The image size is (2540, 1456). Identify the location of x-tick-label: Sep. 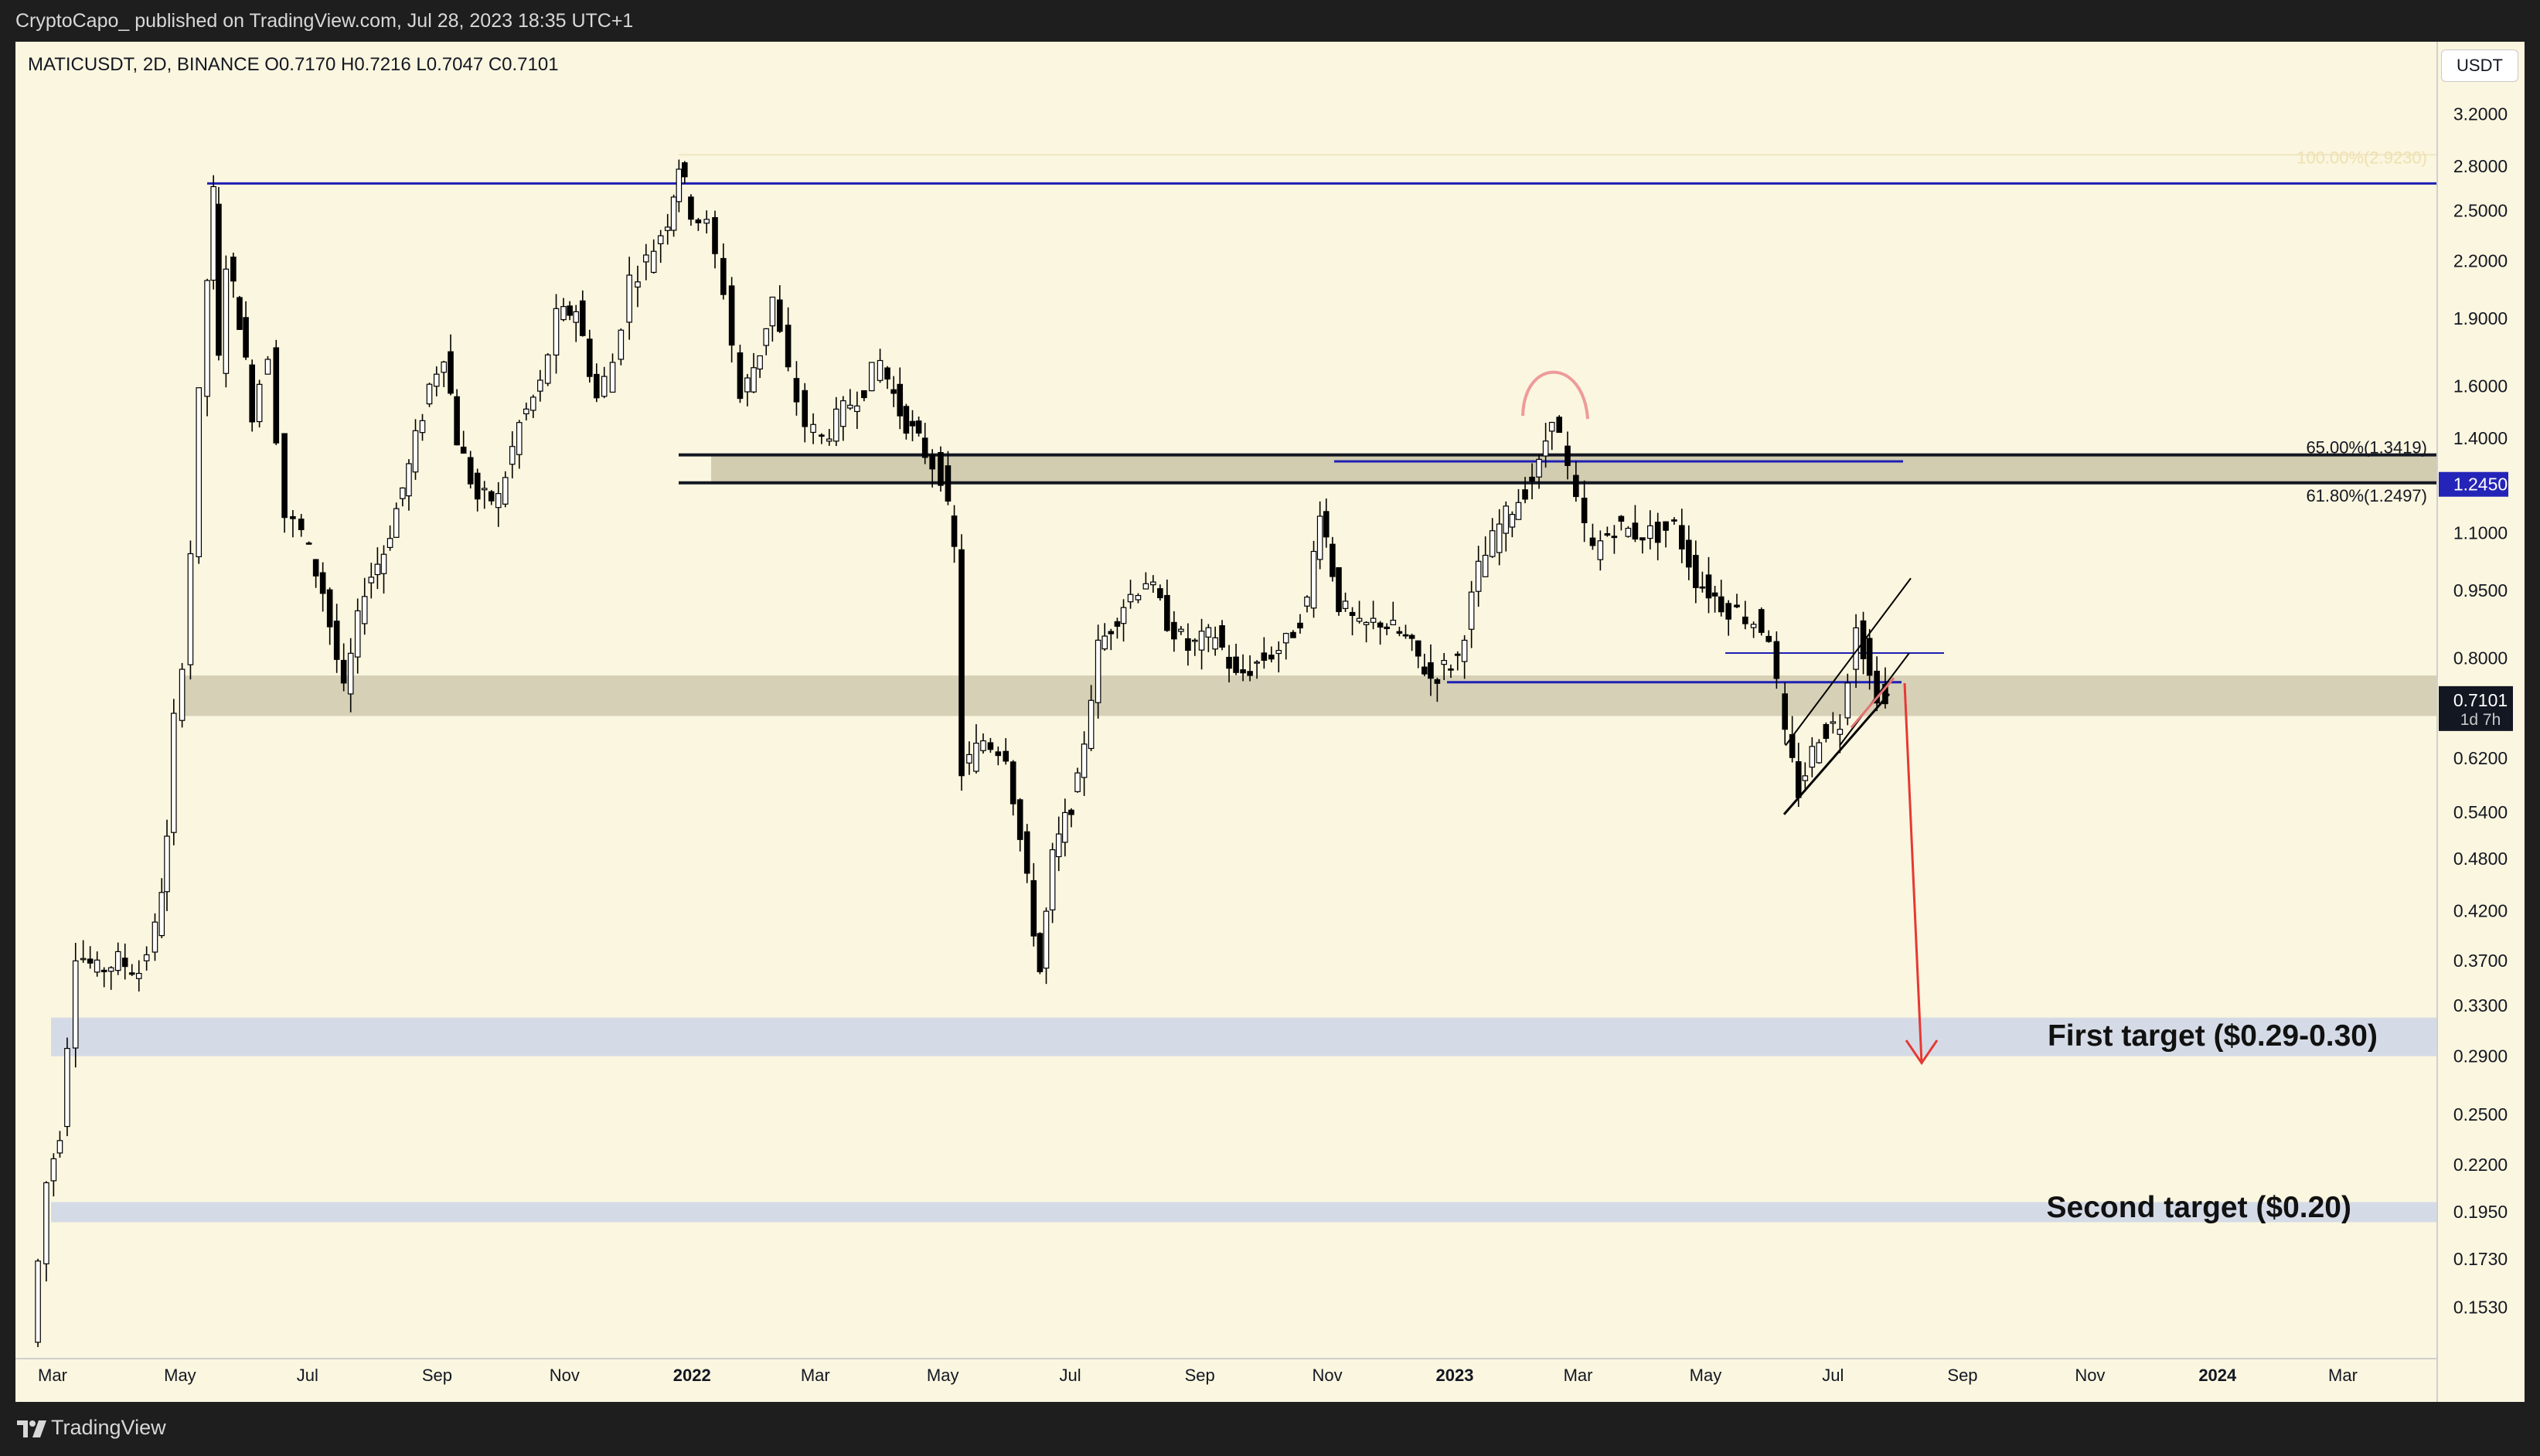
(437, 1376).